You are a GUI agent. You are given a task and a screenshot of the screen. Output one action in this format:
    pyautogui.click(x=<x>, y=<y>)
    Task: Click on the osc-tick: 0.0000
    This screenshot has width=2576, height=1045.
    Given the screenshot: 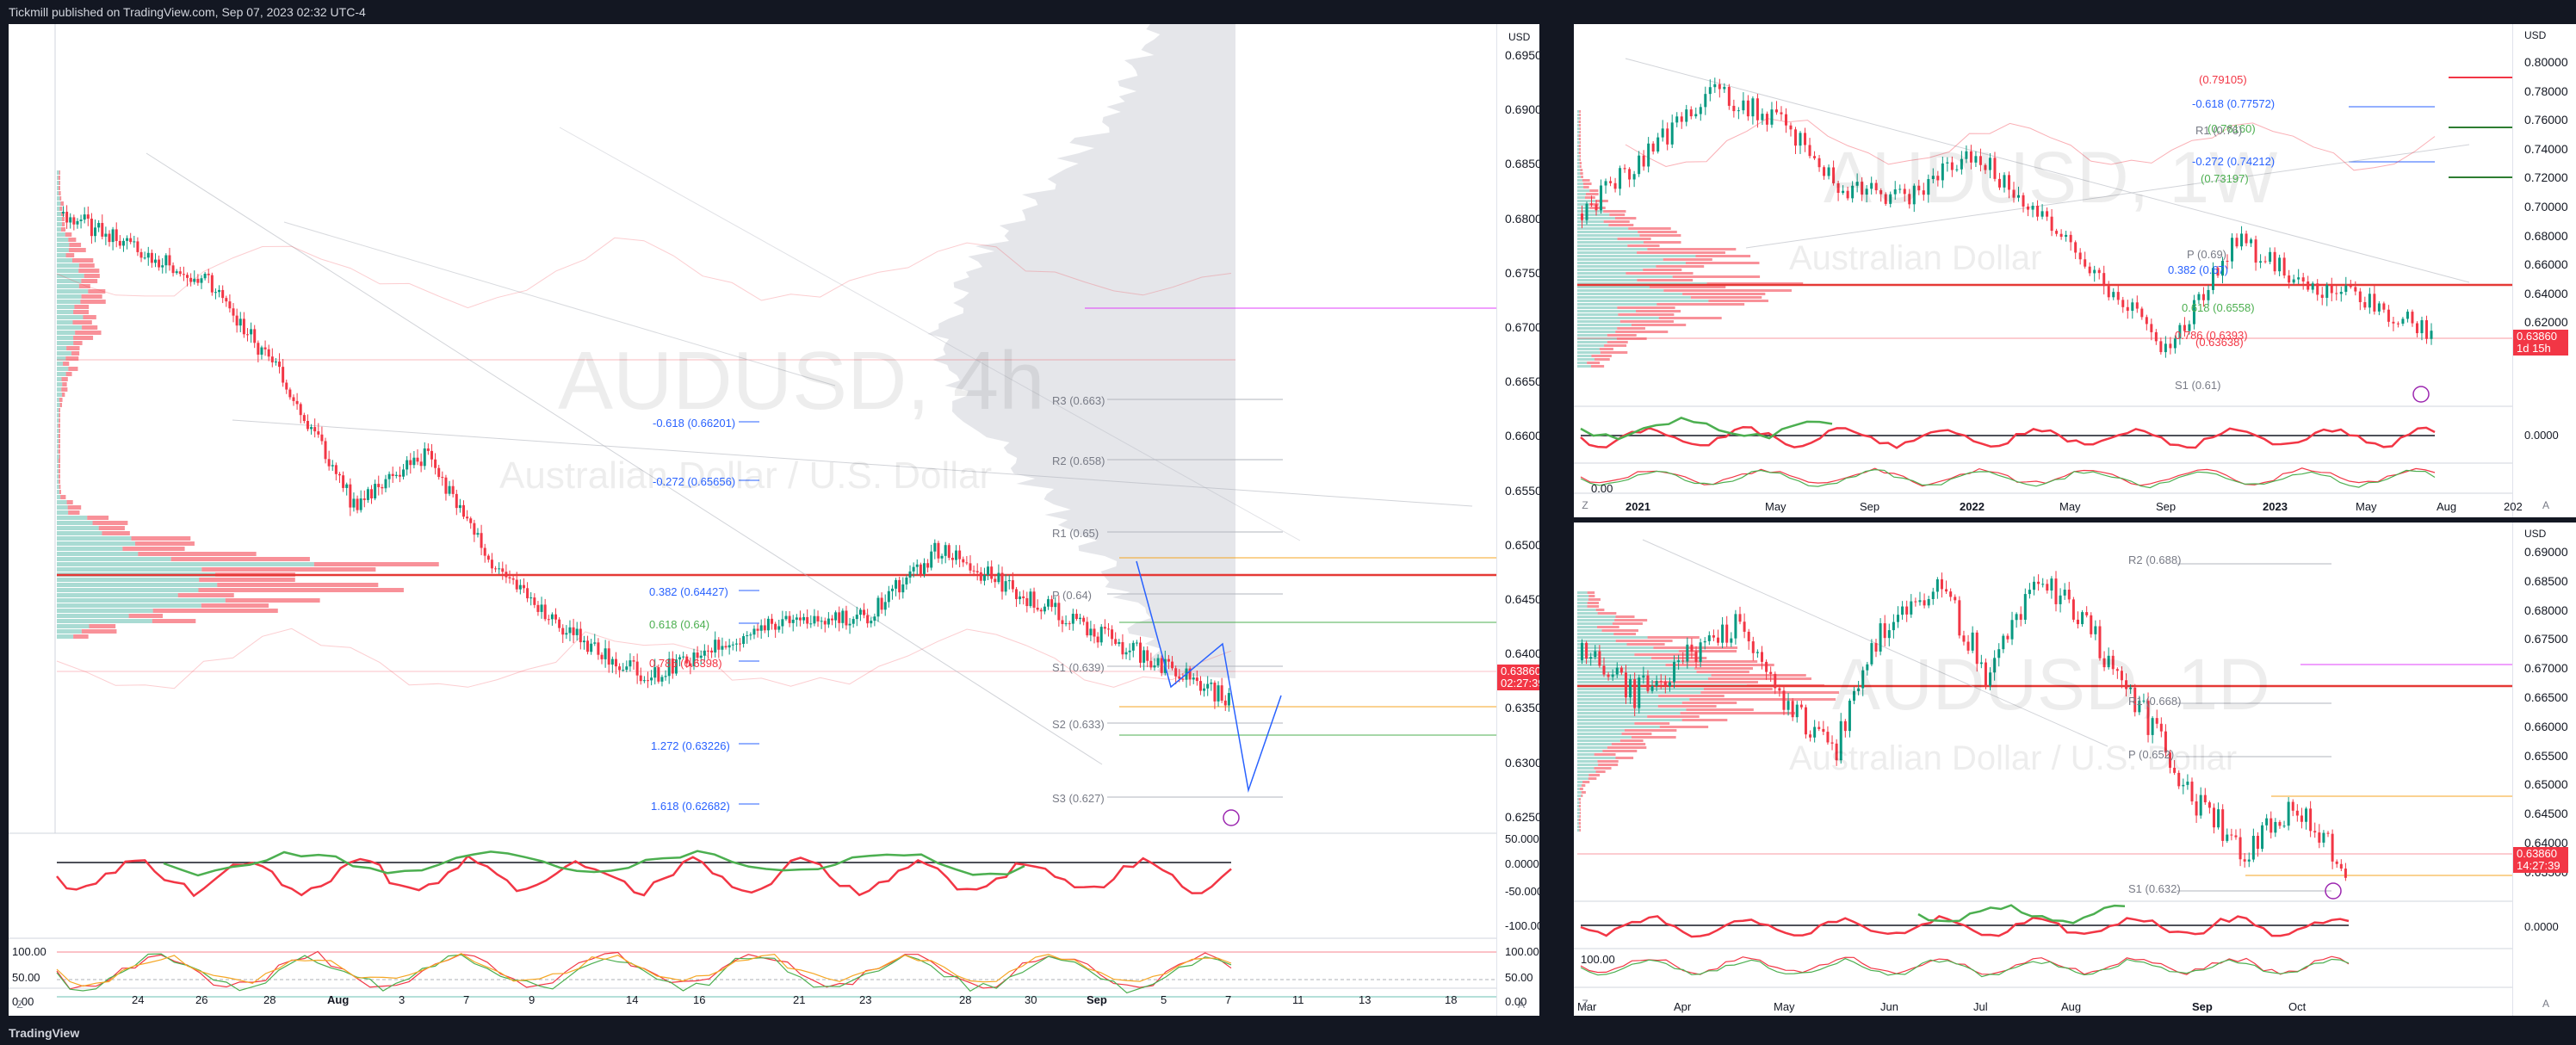 What is the action you would take?
    pyautogui.click(x=2541, y=435)
    